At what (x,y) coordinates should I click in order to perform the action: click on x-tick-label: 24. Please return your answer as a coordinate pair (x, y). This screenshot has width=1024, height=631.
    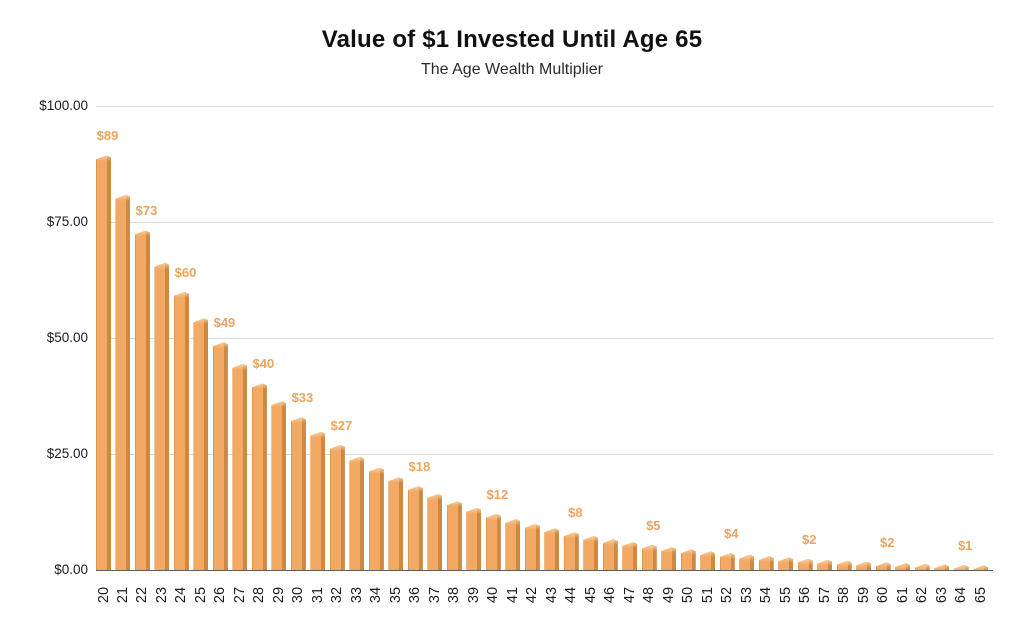
    Looking at the image, I should click on (181, 595).